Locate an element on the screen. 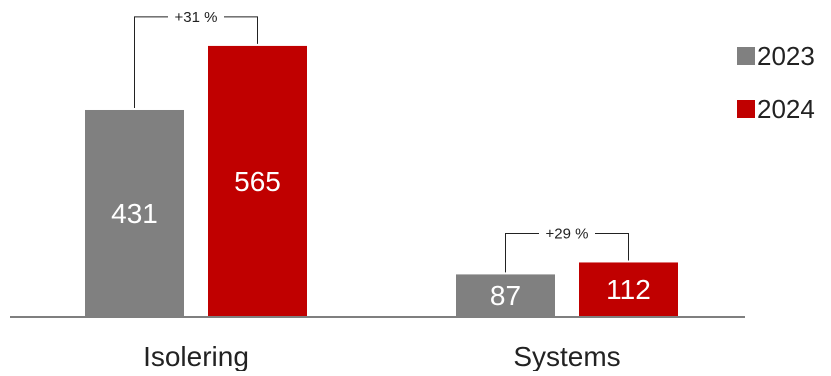 The width and height of the screenshot is (831, 376). category-label-isolering: Isolering is located at coordinates (196, 356).